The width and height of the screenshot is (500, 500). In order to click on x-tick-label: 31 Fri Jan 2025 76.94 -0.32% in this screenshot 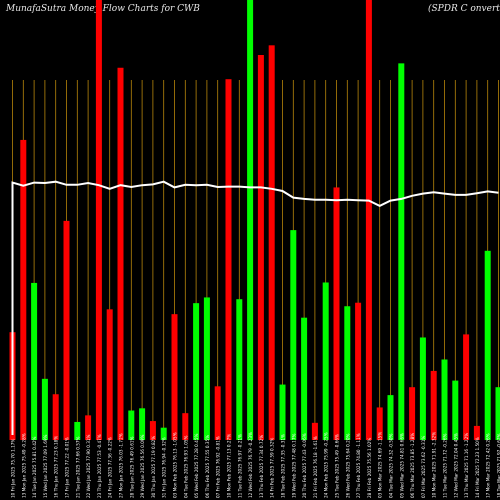, I will do `click(164, 467)`.